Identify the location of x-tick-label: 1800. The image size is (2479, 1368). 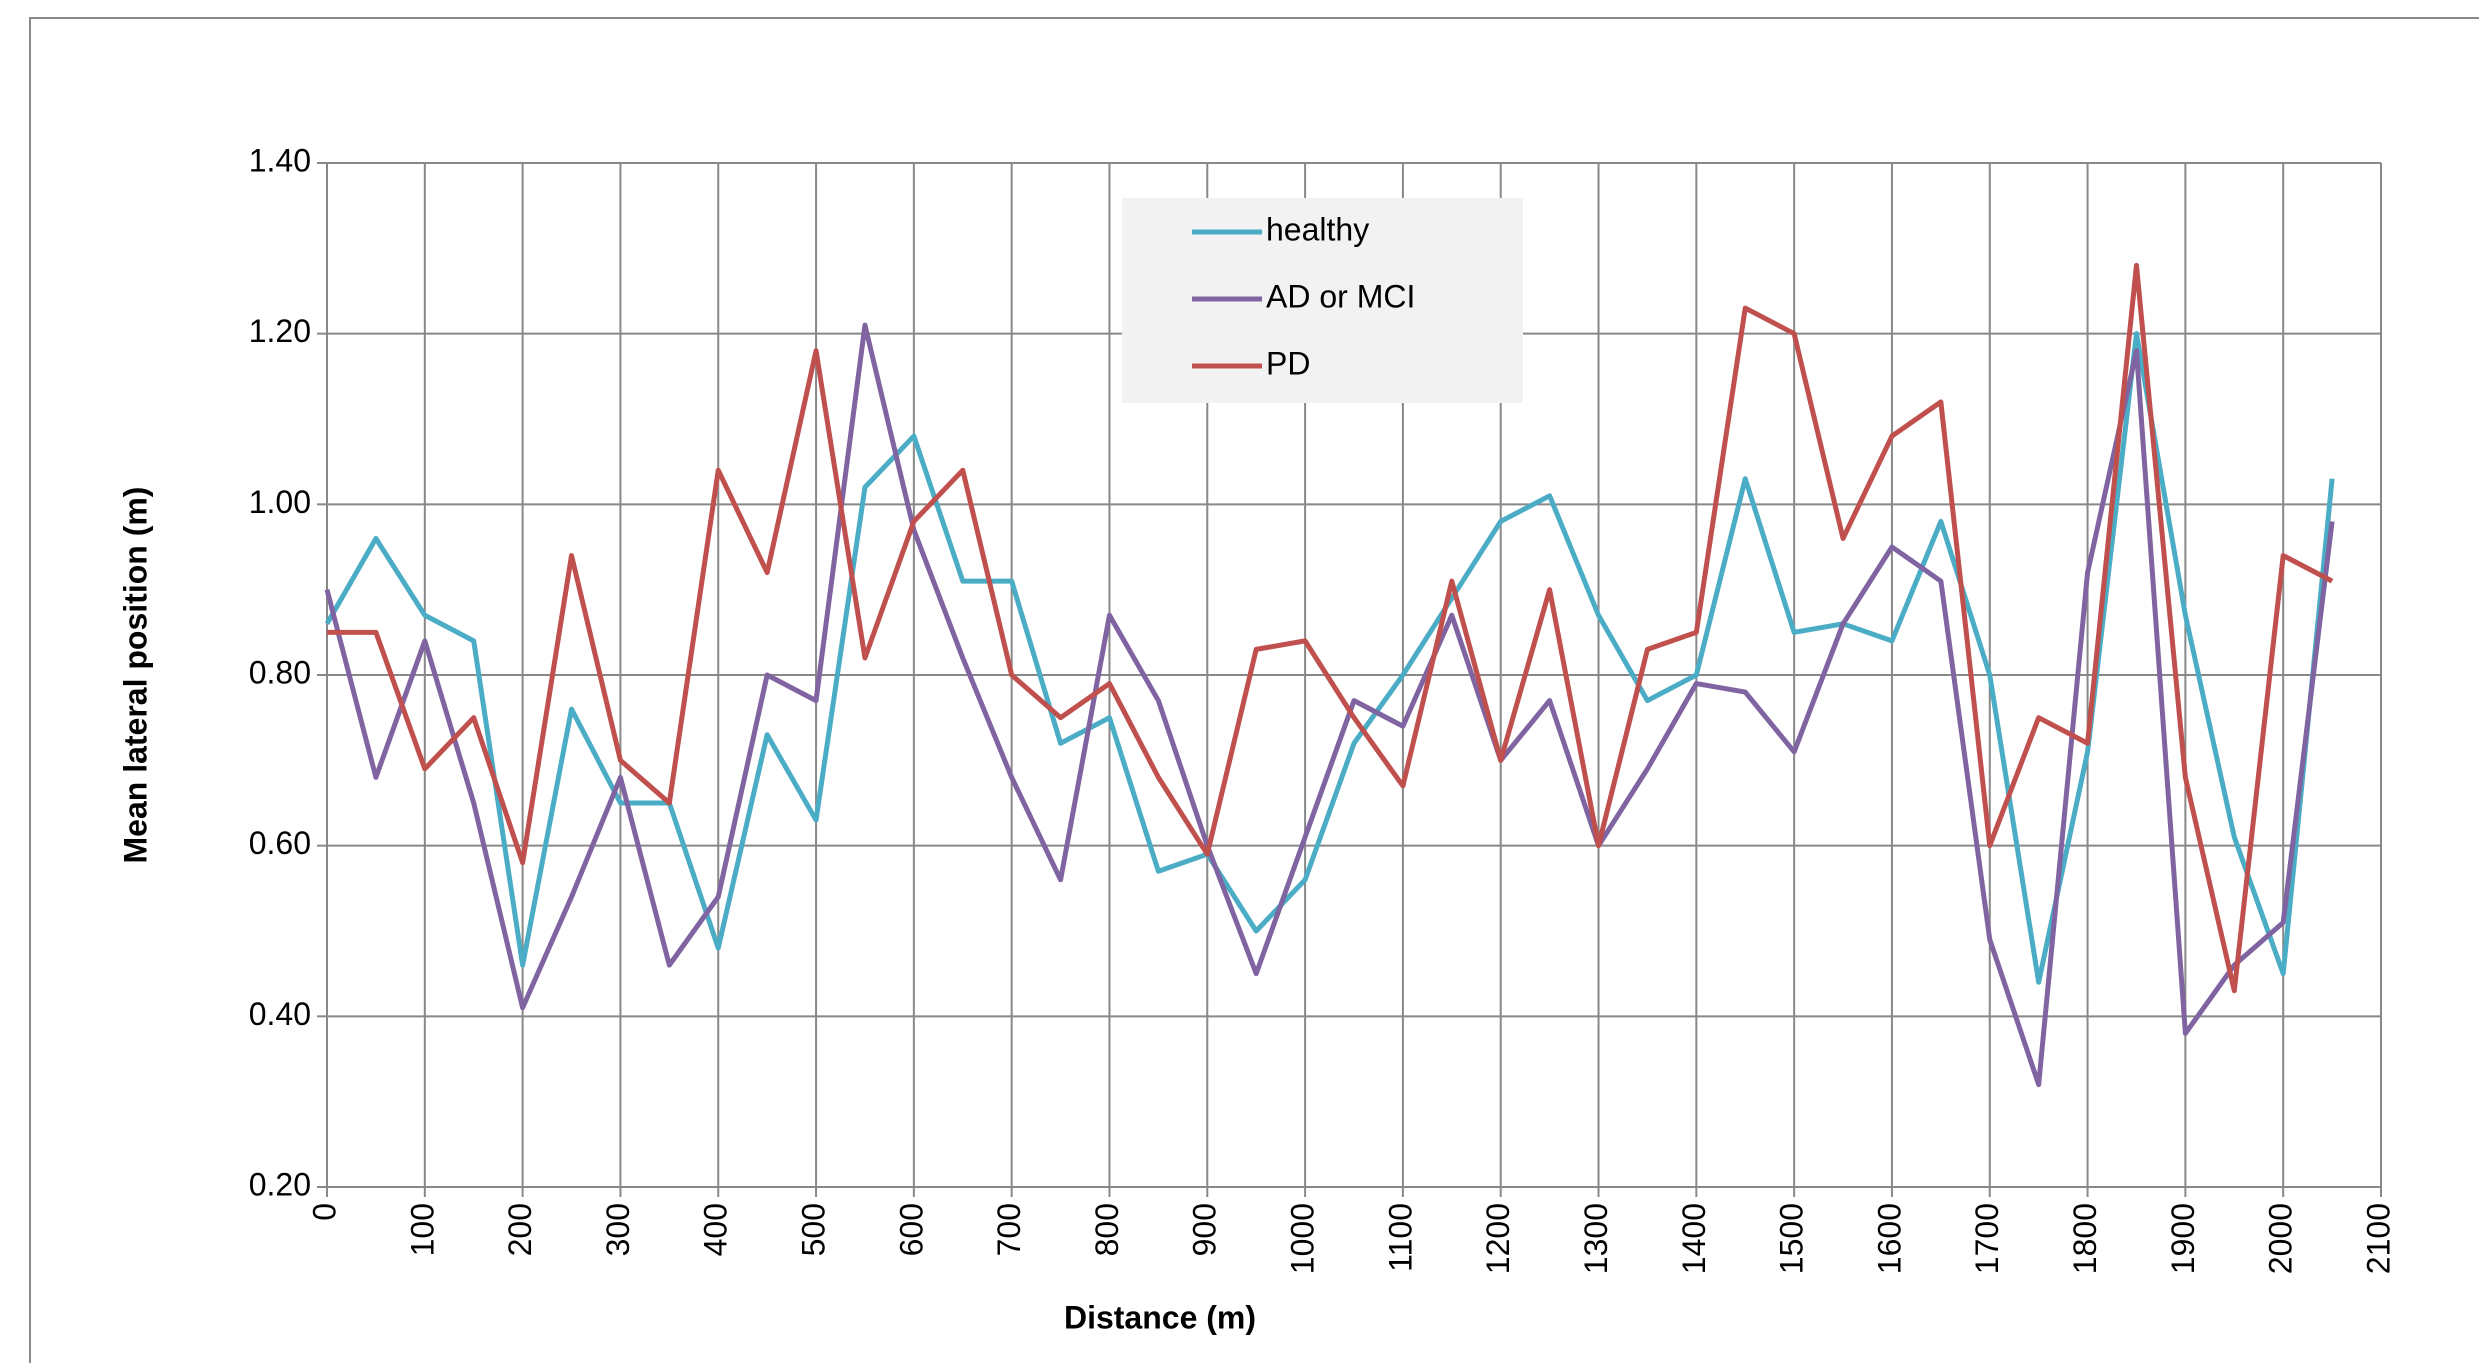
(2085, 1238).